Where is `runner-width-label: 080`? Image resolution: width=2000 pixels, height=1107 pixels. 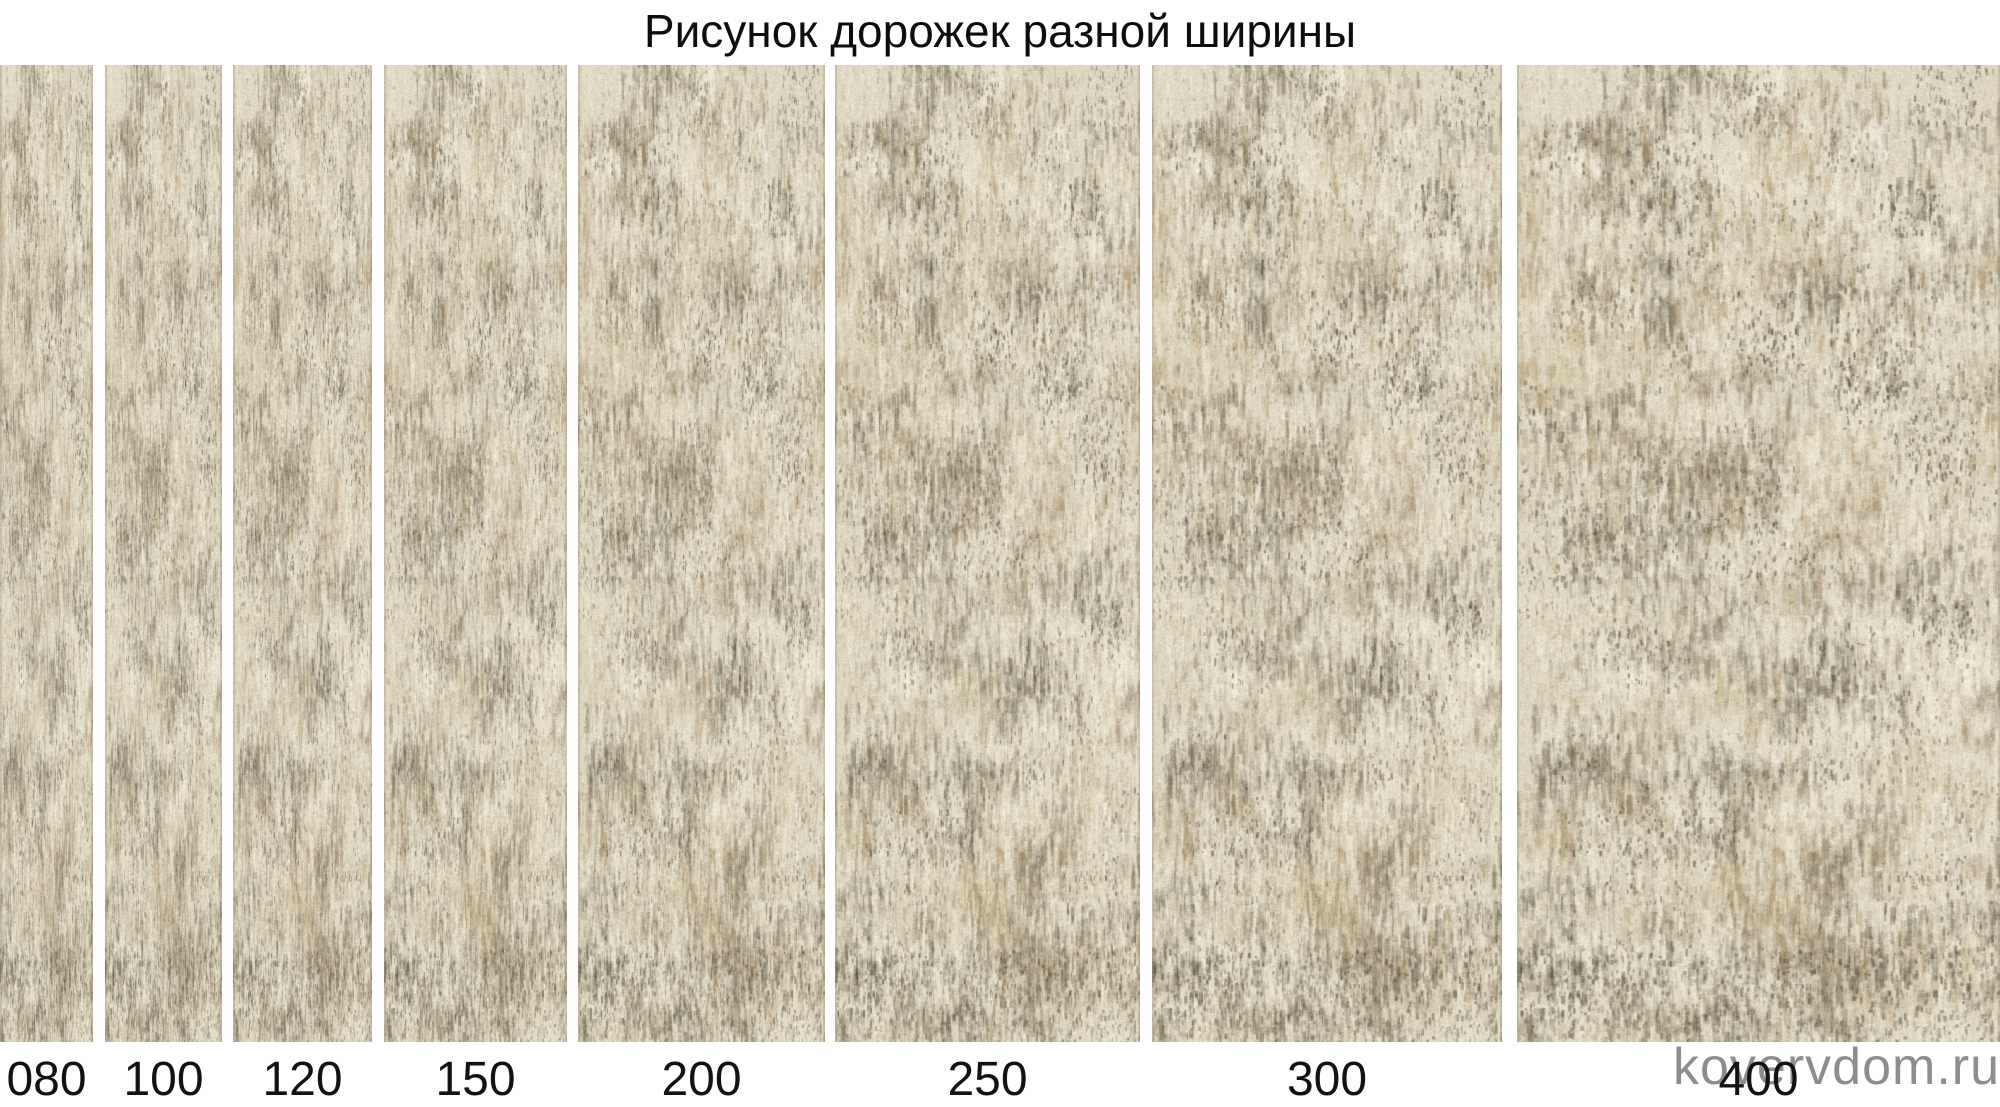 runner-width-label: 080 is located at coordinates (46, 1079).